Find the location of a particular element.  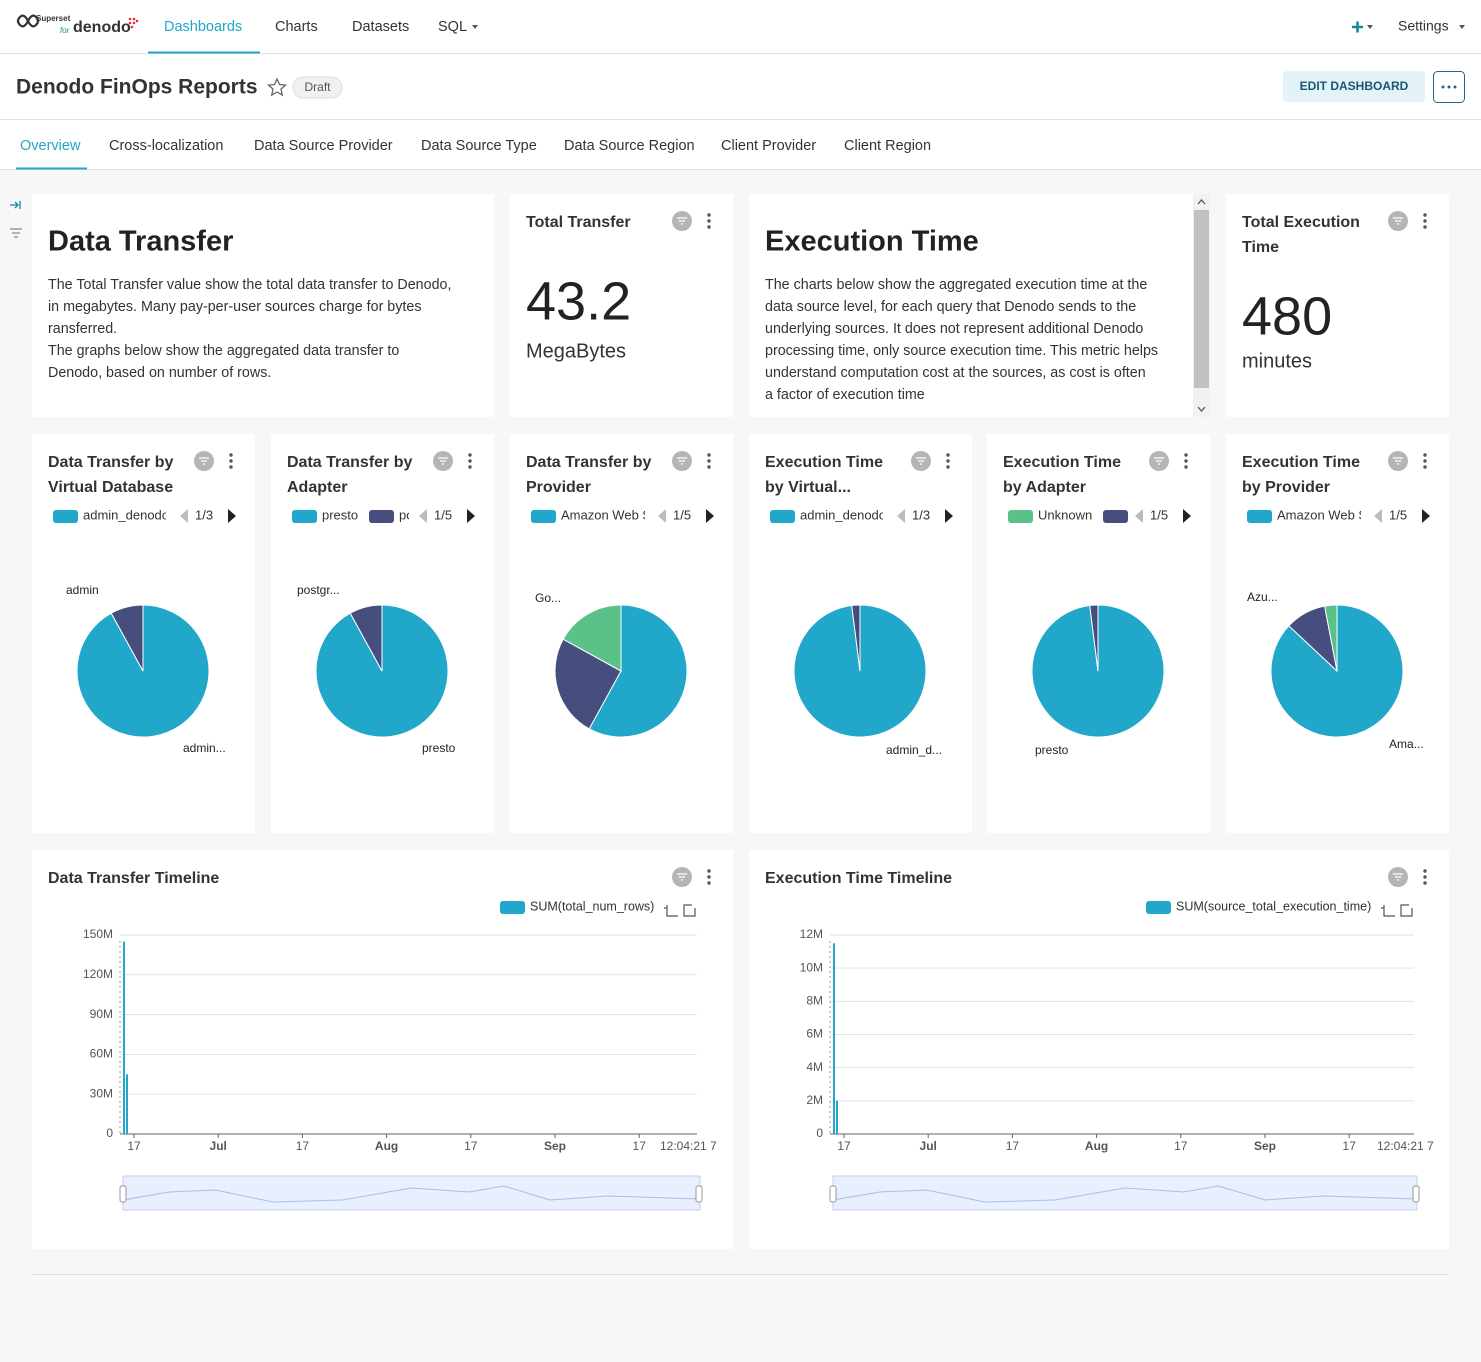

edit-button-text: EDIT DASHBOARD is located at coordinates (1354, 86).